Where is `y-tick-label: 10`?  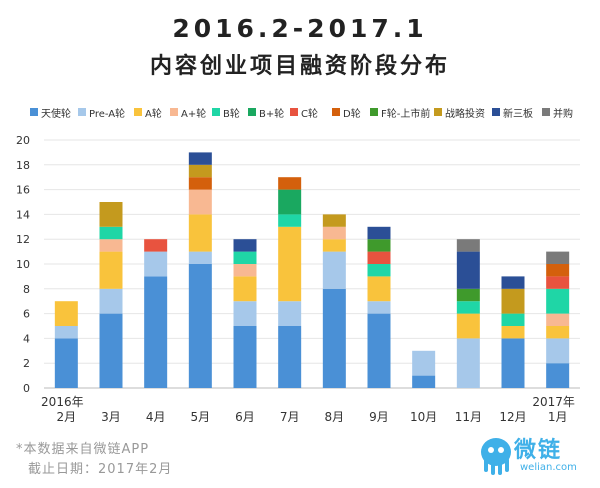 y-tick-label: 10 is located at coordinates (23, 264).